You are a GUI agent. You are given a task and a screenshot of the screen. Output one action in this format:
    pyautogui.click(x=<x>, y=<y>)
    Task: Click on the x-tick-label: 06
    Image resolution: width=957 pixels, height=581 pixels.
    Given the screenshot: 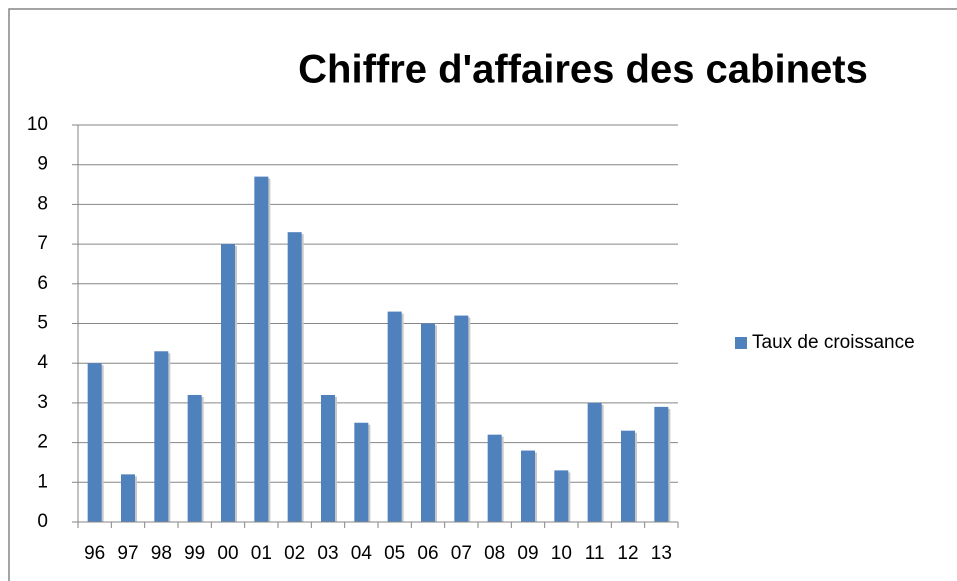 What is the action you would take?
    pyautogui.click(x=427, y=553)
    